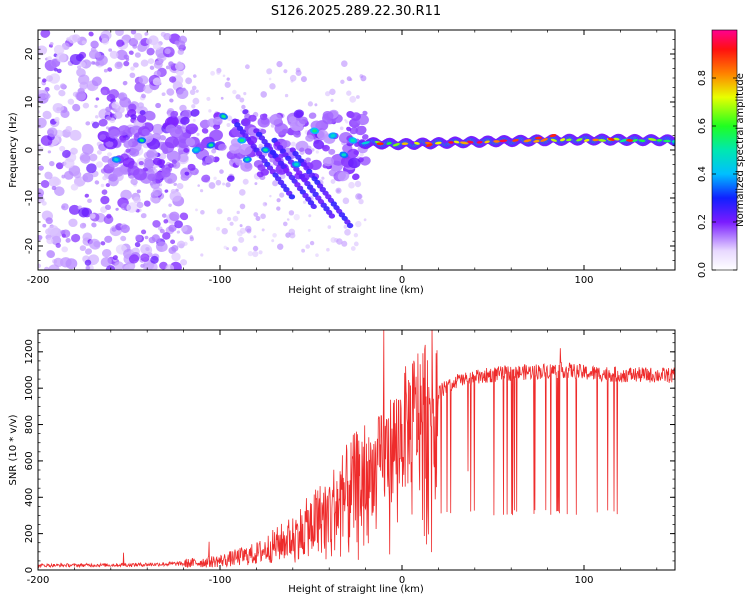 The height and width of the screenshot is (600, 750). I want to click on colorbar-tick-label-1: 0.2, so click(702, 222).